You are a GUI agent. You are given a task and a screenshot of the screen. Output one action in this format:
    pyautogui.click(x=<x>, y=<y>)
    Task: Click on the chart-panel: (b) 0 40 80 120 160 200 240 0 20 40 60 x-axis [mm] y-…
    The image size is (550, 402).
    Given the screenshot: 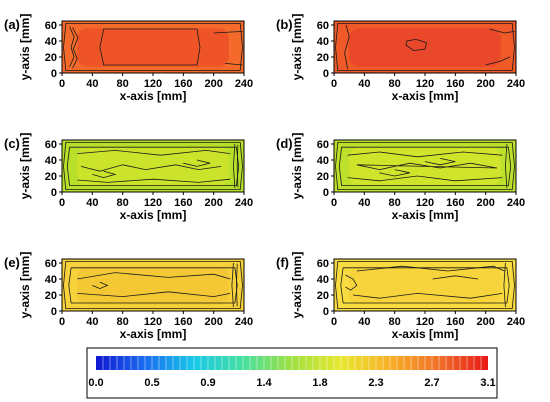 What is the action you would take?
    pyautogui.click(x=400, y=58)
    